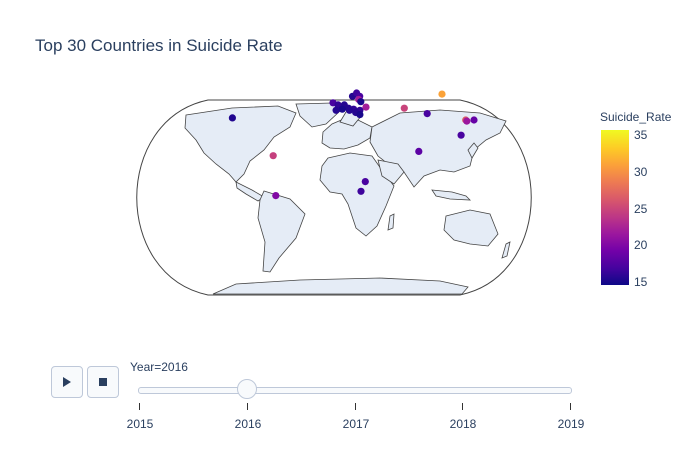  What do you see at coordinates (641, 282) in the screenshot?
I see `colorbar-tick-label: 15` at bounding box center [641, 282].